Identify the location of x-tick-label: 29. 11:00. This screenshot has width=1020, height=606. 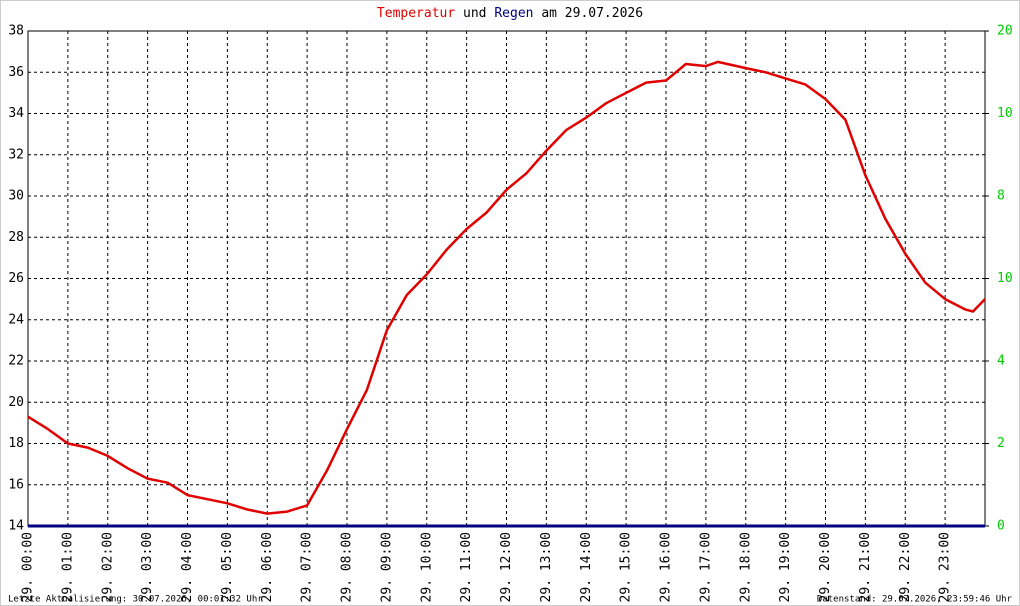
(466, 567).